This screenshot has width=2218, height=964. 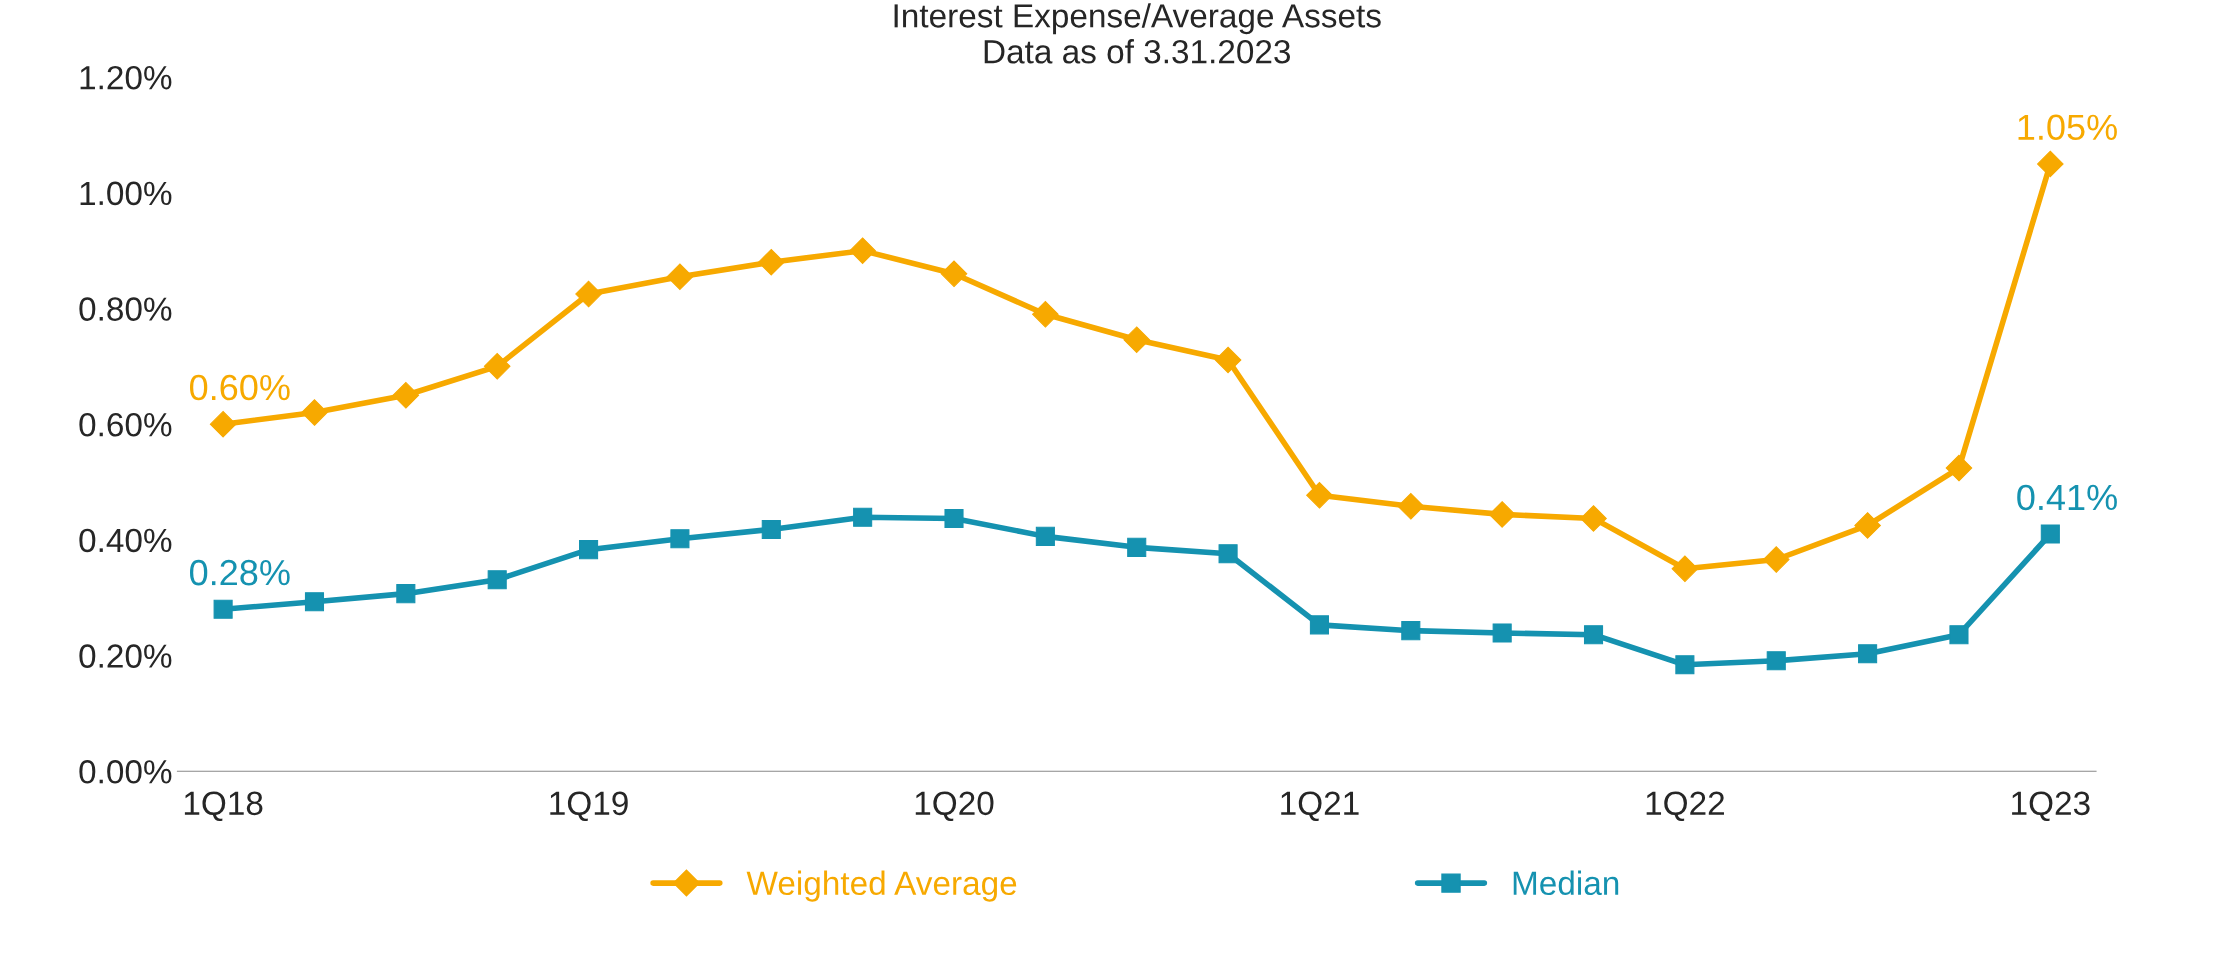 I want to click on data-label: 0.28%, so click(x=240, y=572).